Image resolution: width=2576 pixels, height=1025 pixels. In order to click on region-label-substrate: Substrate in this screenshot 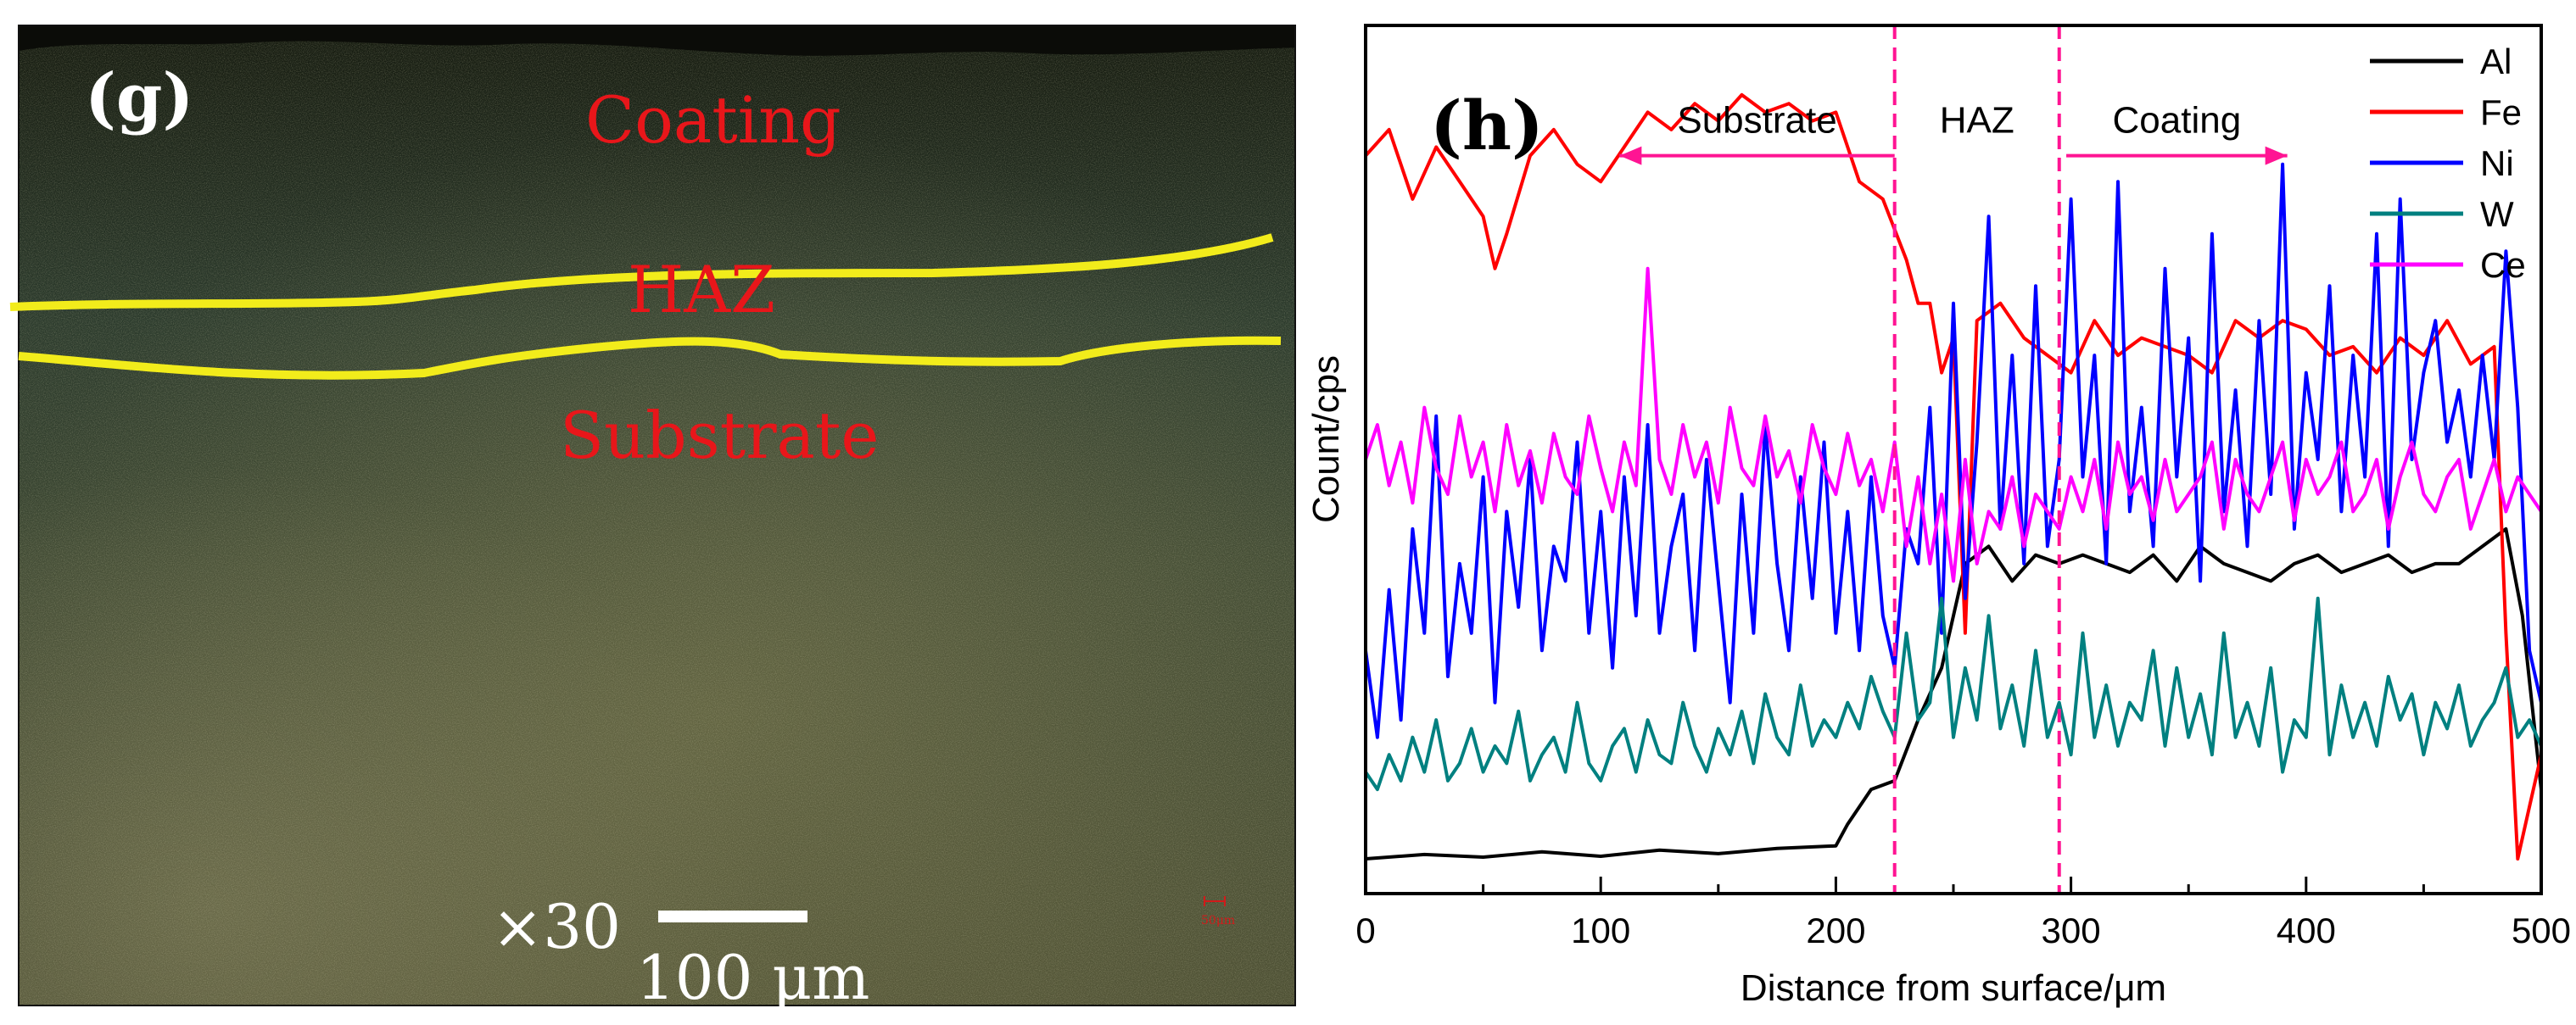, I will do `click(719, 435)`.